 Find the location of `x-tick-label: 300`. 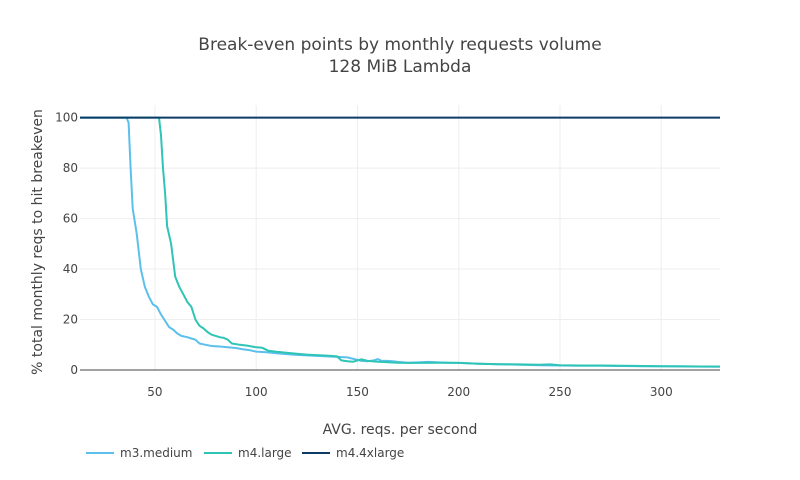

x-tick-label: 300 is located at coordinates (661, 392).